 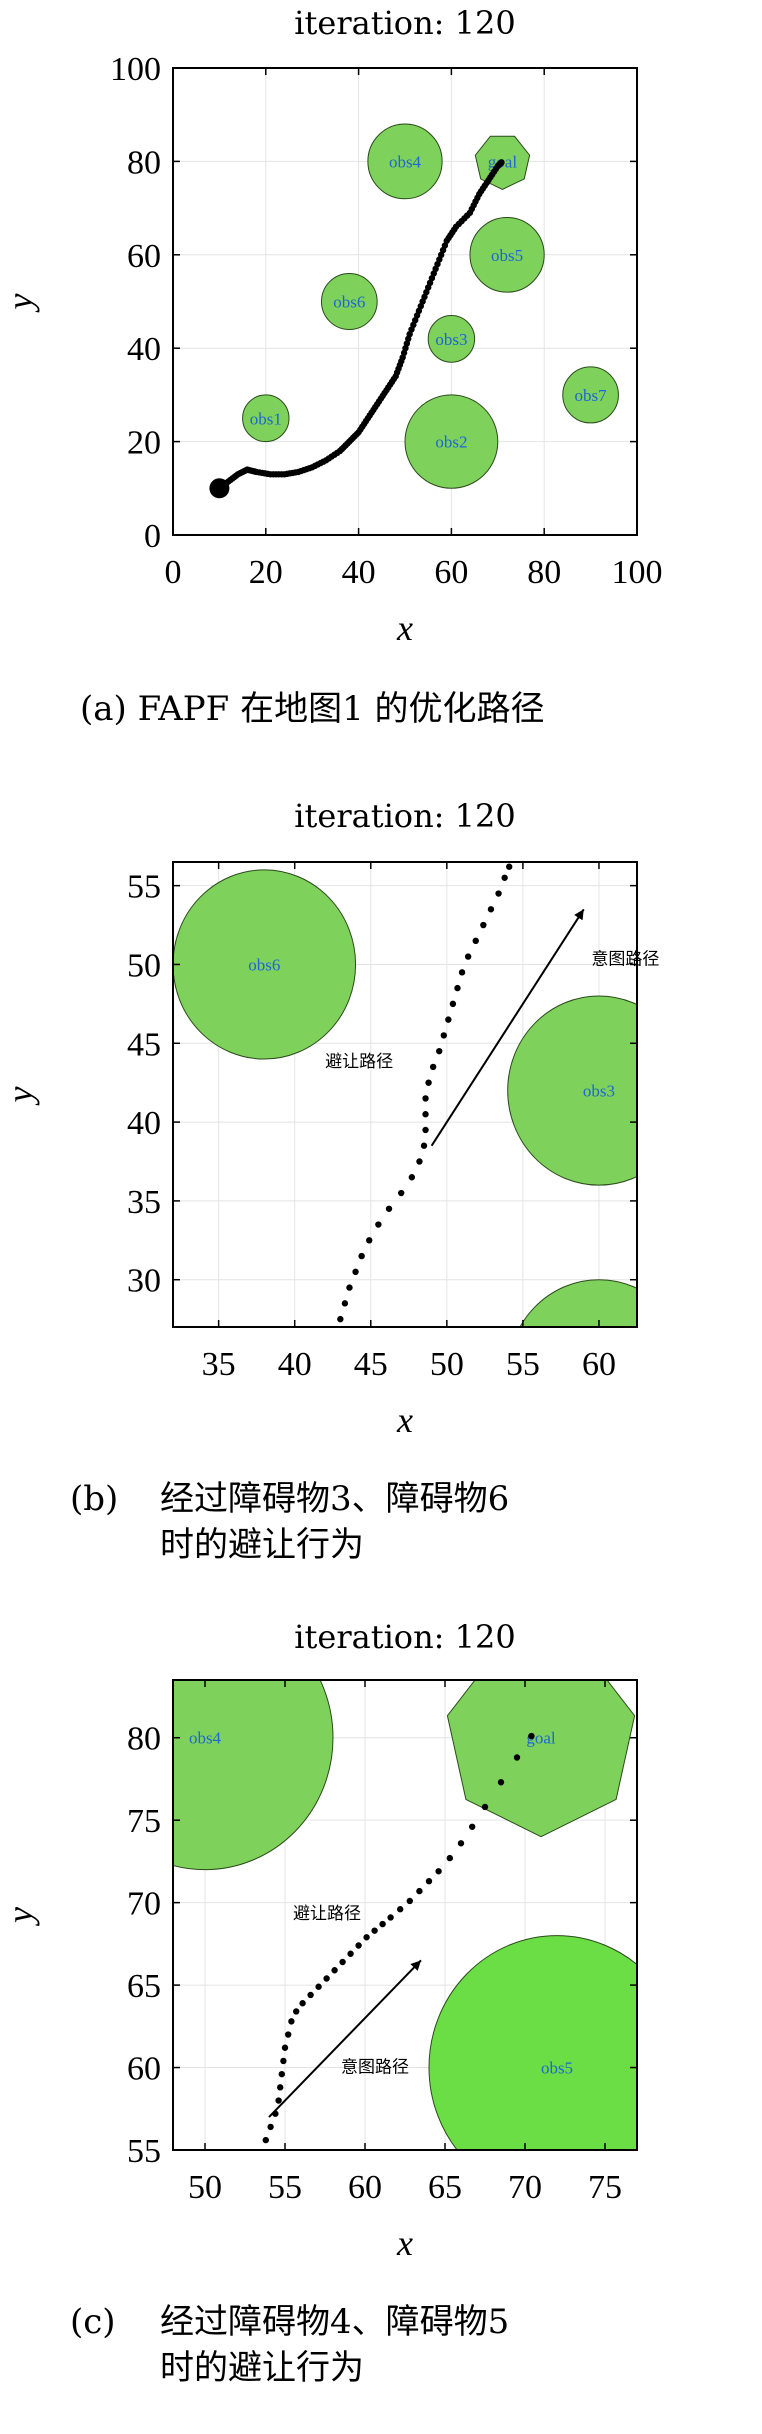 I want to click on obstacle-label: obs3, so click(x=599, y=1091).